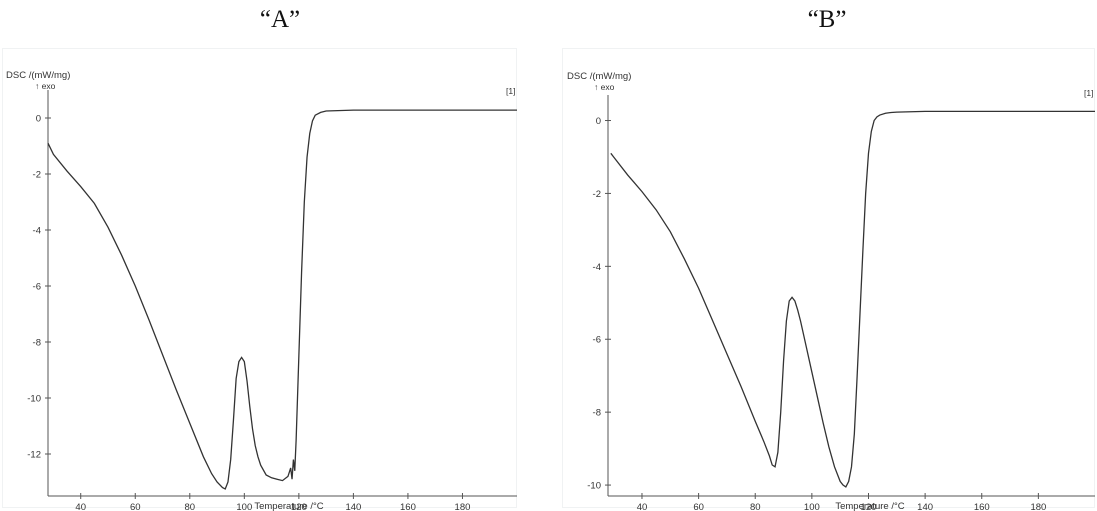 Image resolution: width=1097 pixels, height=511 pixels. Describe the element at coordinates (34, 455) in the screenshot. I see `y-tick-label: -12` at that location.